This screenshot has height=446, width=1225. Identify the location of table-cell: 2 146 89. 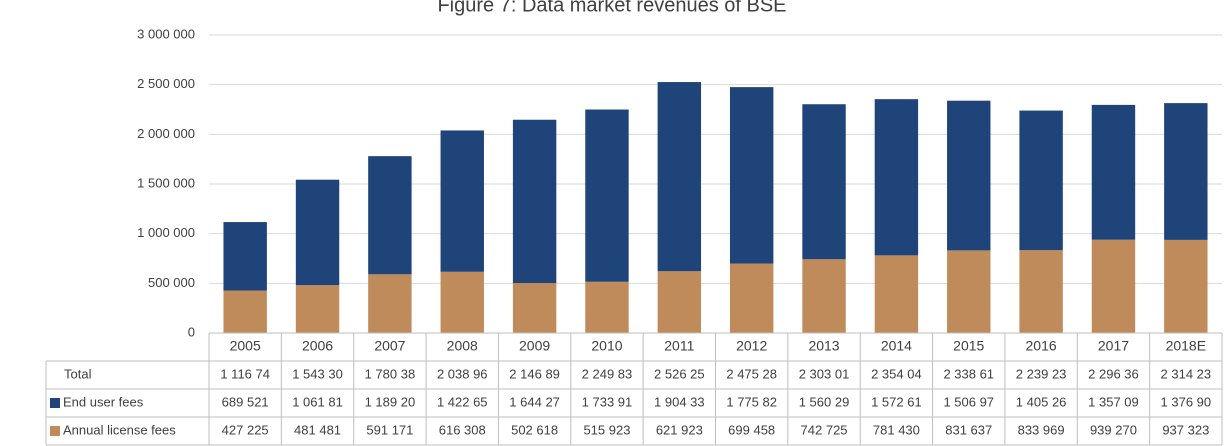
(534, 373).